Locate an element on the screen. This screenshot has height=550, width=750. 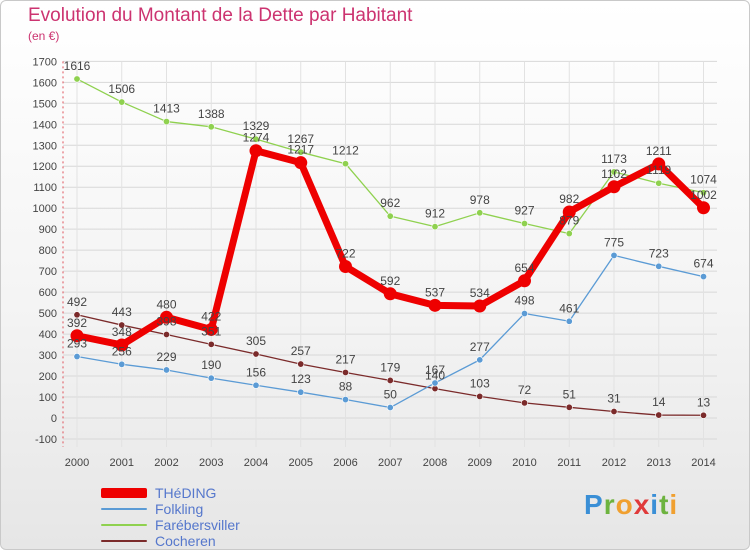
y-tick-label: 300 is located at coordinates (48, 356).